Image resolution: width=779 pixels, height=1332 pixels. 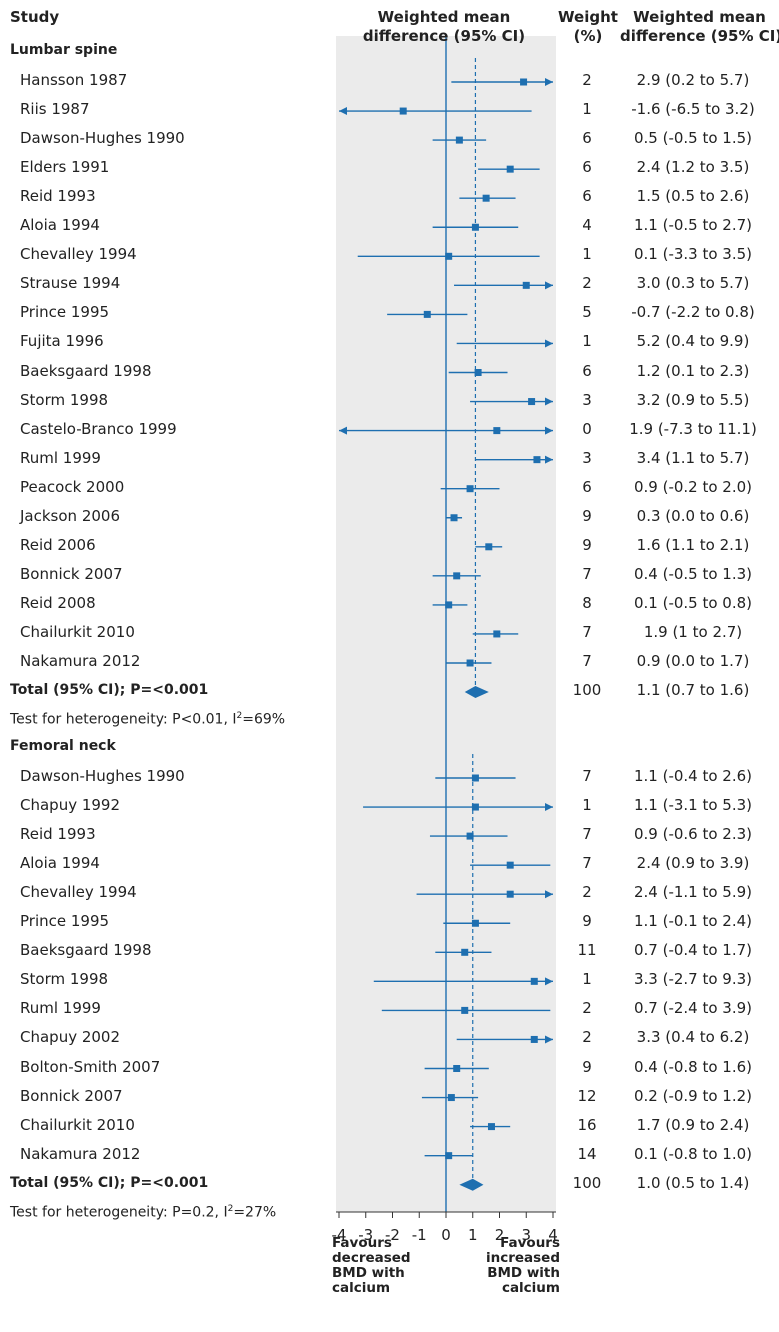 What do you see at coordinates (693, 457) in the screenshot?
I see `study-ci: 3.4 (1.1 to 5.7)` at bounding box center [693, 457].